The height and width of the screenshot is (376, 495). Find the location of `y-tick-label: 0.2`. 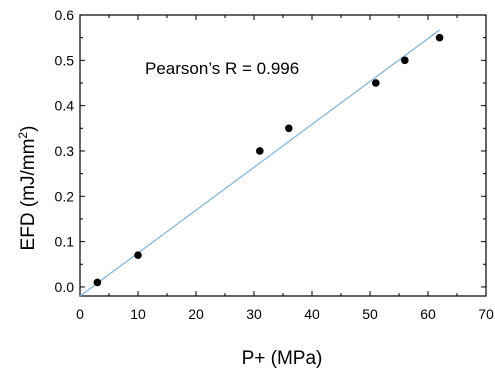

y-tick-label: 0.2 is located at coordinates (65, 196).